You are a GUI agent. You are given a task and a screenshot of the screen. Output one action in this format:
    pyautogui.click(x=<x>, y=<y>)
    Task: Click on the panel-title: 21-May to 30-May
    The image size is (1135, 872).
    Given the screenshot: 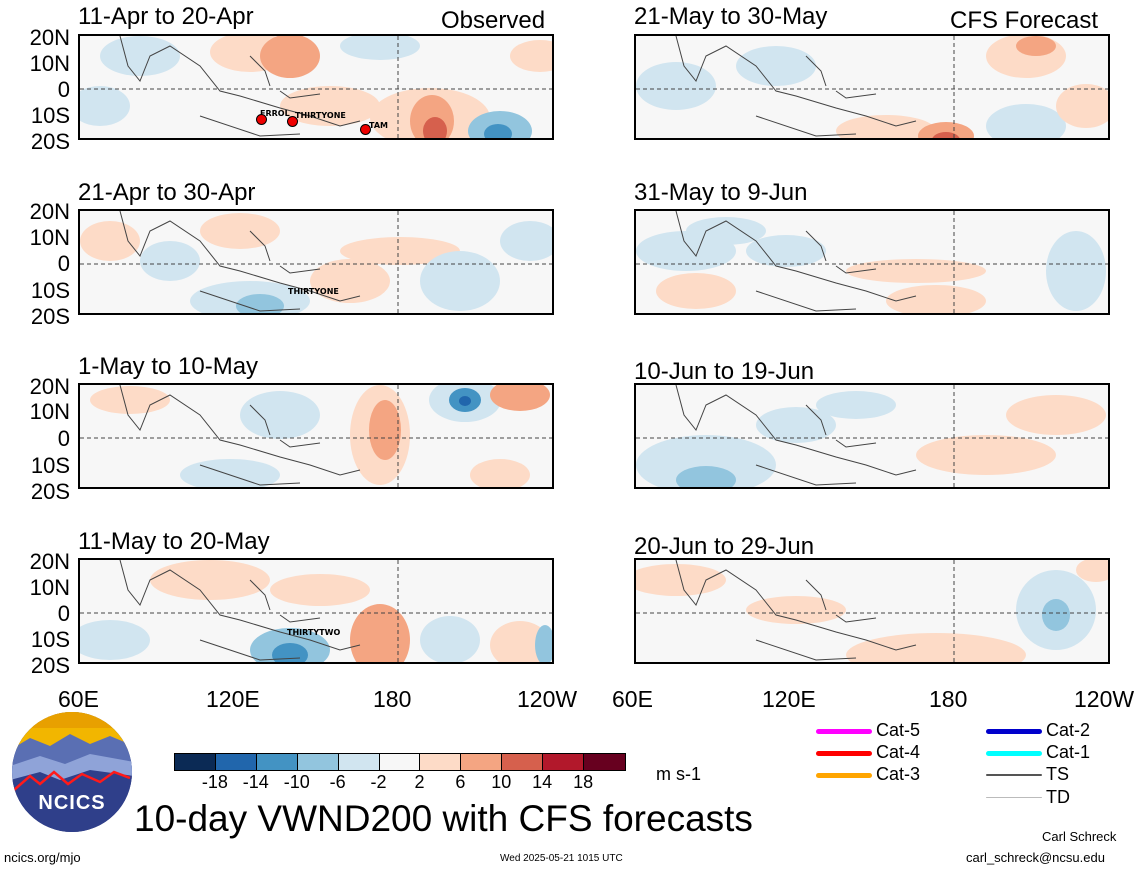 What is the action you would take?
    pyautogui.click(x=731, y=16)
    